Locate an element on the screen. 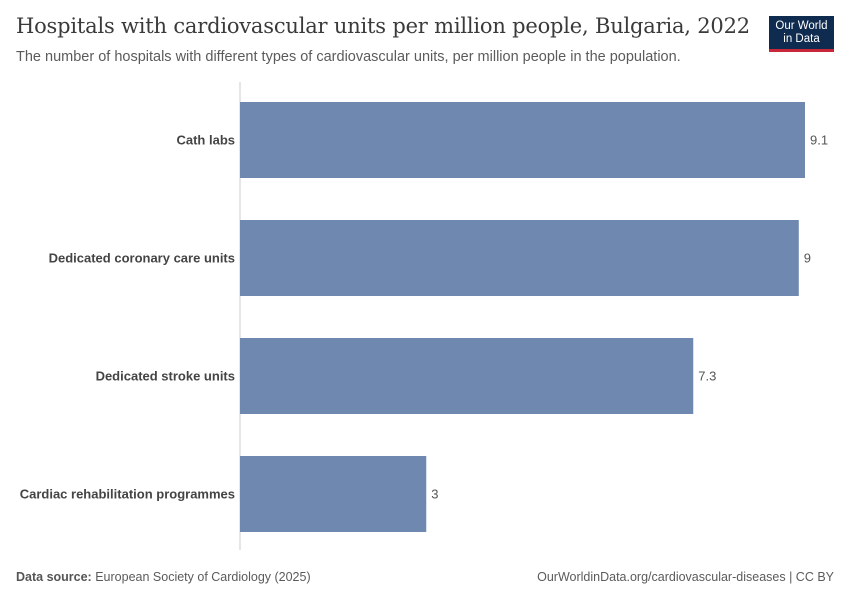  category-label-3: Cardiac rehabilitation programmes is located at coordinates (127, 494).